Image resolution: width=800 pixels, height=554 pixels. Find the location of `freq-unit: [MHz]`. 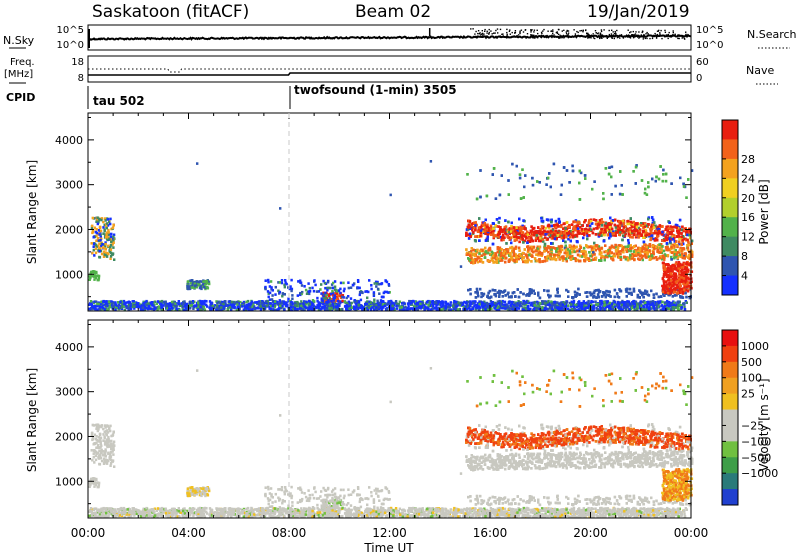

freq-unit: [MHz] is located at coordinates (18, 74).